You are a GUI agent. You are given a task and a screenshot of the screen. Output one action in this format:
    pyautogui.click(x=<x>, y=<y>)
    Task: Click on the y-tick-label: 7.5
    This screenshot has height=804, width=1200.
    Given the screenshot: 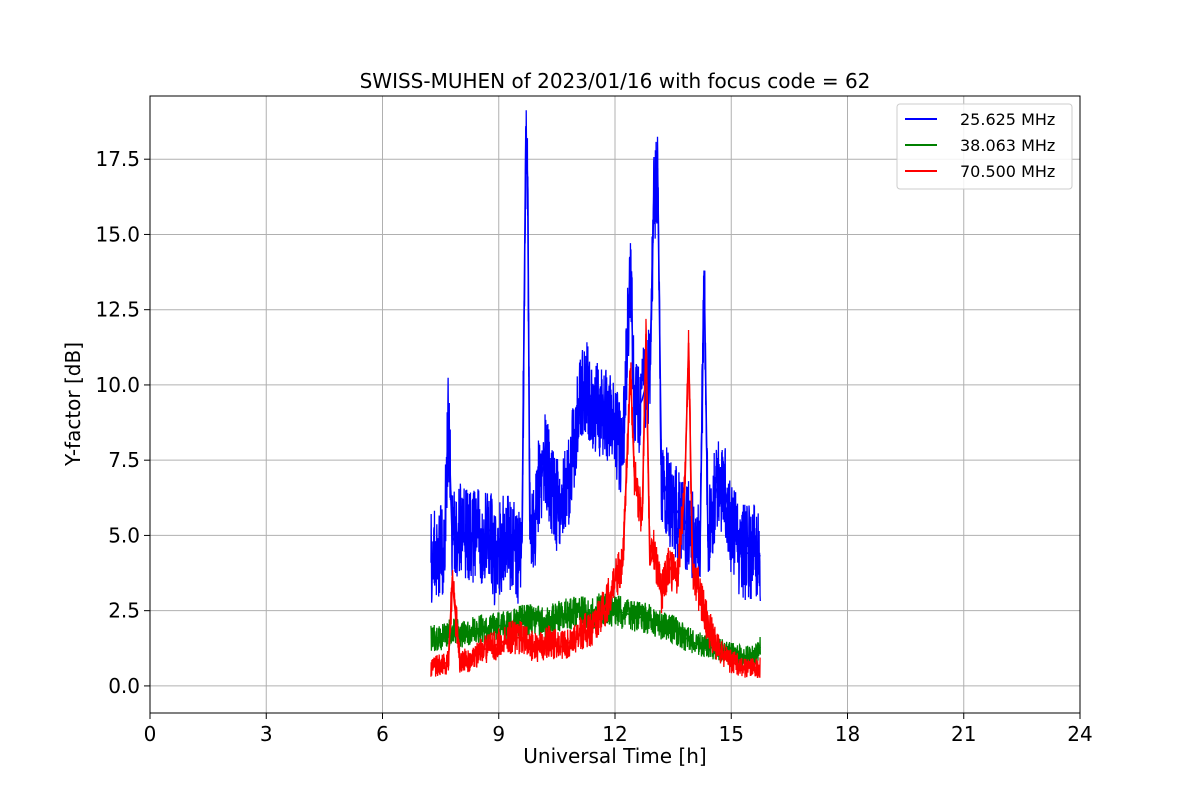 What is the action you would take?
    pyautogui.click(x=124, y=460)
    